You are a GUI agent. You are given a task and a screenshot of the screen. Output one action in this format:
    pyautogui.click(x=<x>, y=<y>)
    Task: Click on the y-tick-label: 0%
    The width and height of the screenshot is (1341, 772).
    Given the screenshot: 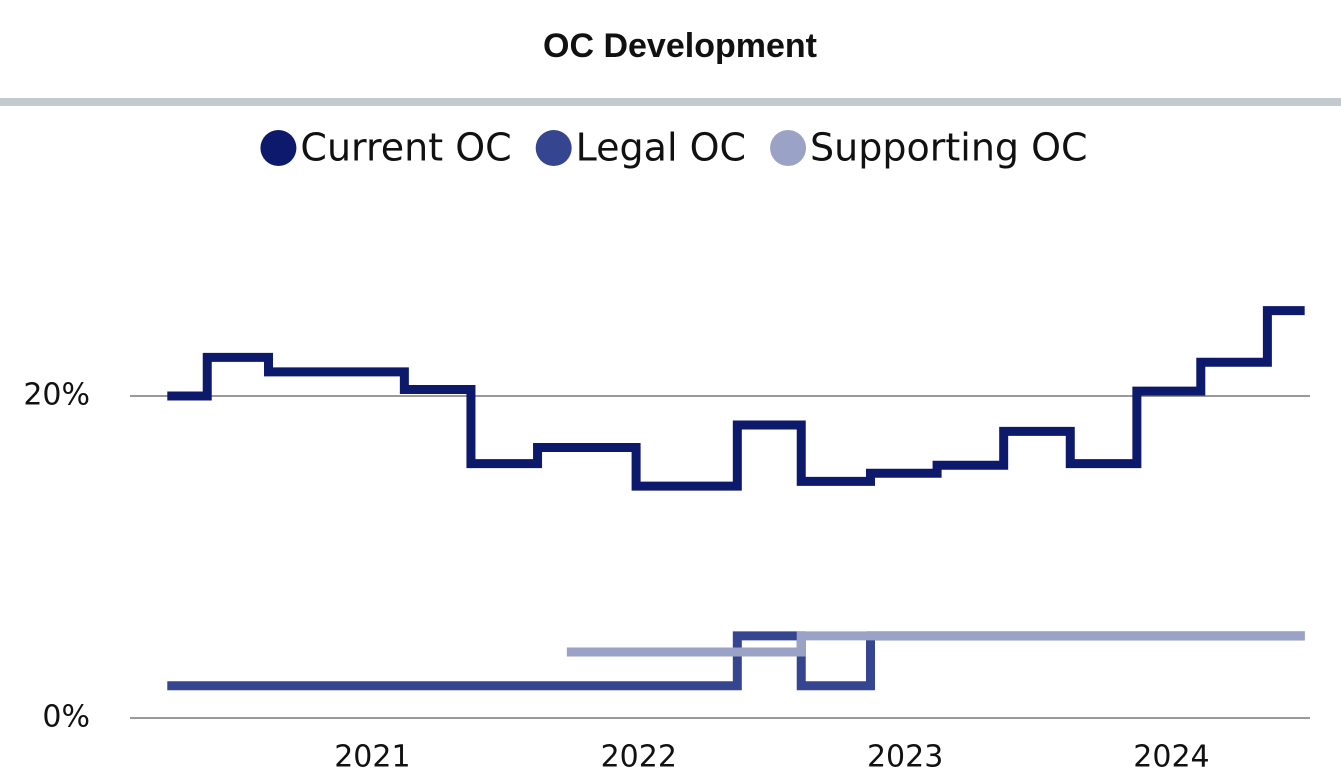 What is the action you would take?
    pyautogui.click(x=66, y=717)
    